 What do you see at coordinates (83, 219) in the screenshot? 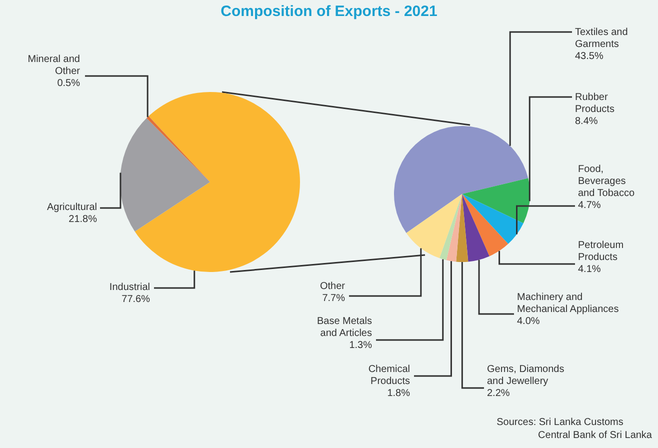
I see `data-label: 21.8%` at bounding box center [83, 219].